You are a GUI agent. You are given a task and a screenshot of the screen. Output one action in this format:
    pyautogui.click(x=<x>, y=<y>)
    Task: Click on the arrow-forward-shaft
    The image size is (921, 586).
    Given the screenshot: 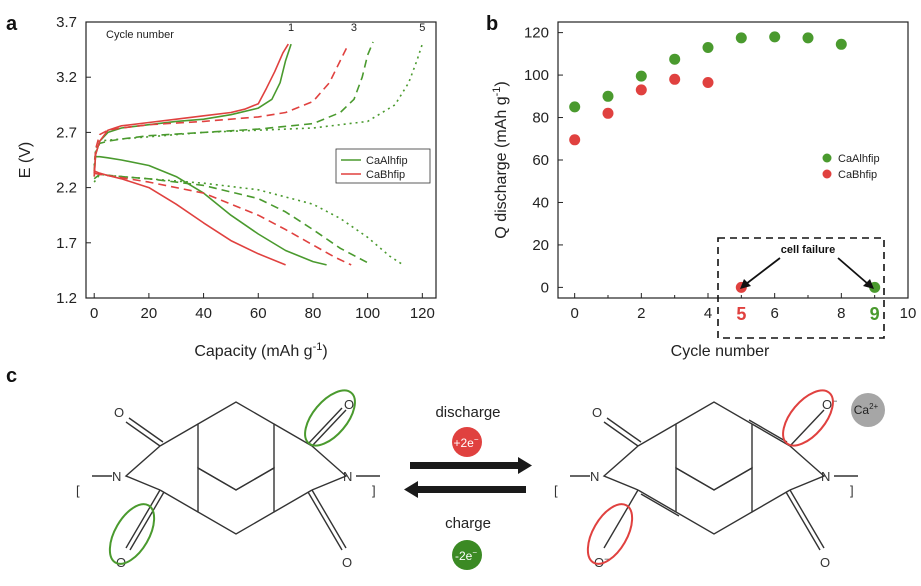 What is the action you would take?
    pyautogui.click(x=465, y=465)
    